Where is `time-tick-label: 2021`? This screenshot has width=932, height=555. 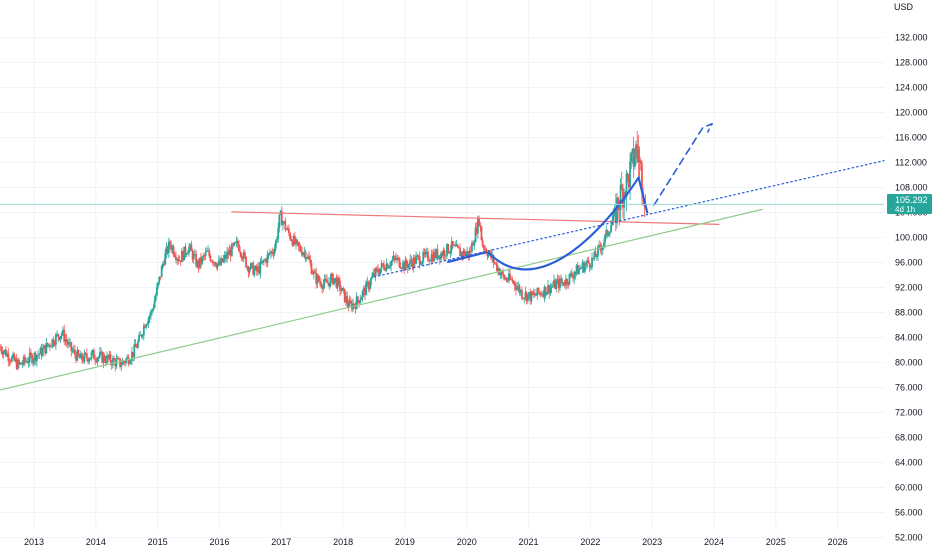
time-tick-label: 2021 is located at coordinates (529, 542).